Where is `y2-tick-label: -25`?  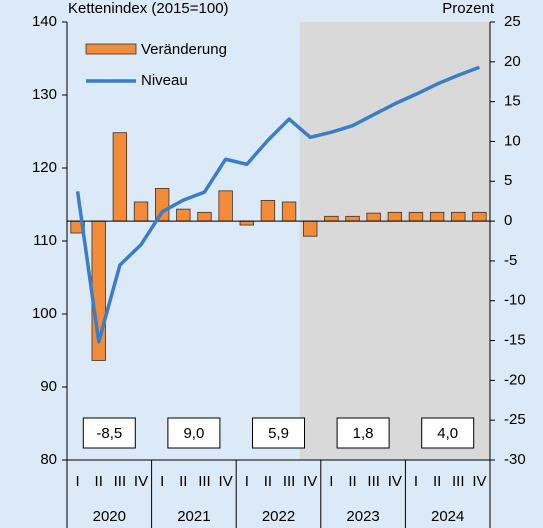
y2-tick-label: -25 is located at coordinates (515, 419).